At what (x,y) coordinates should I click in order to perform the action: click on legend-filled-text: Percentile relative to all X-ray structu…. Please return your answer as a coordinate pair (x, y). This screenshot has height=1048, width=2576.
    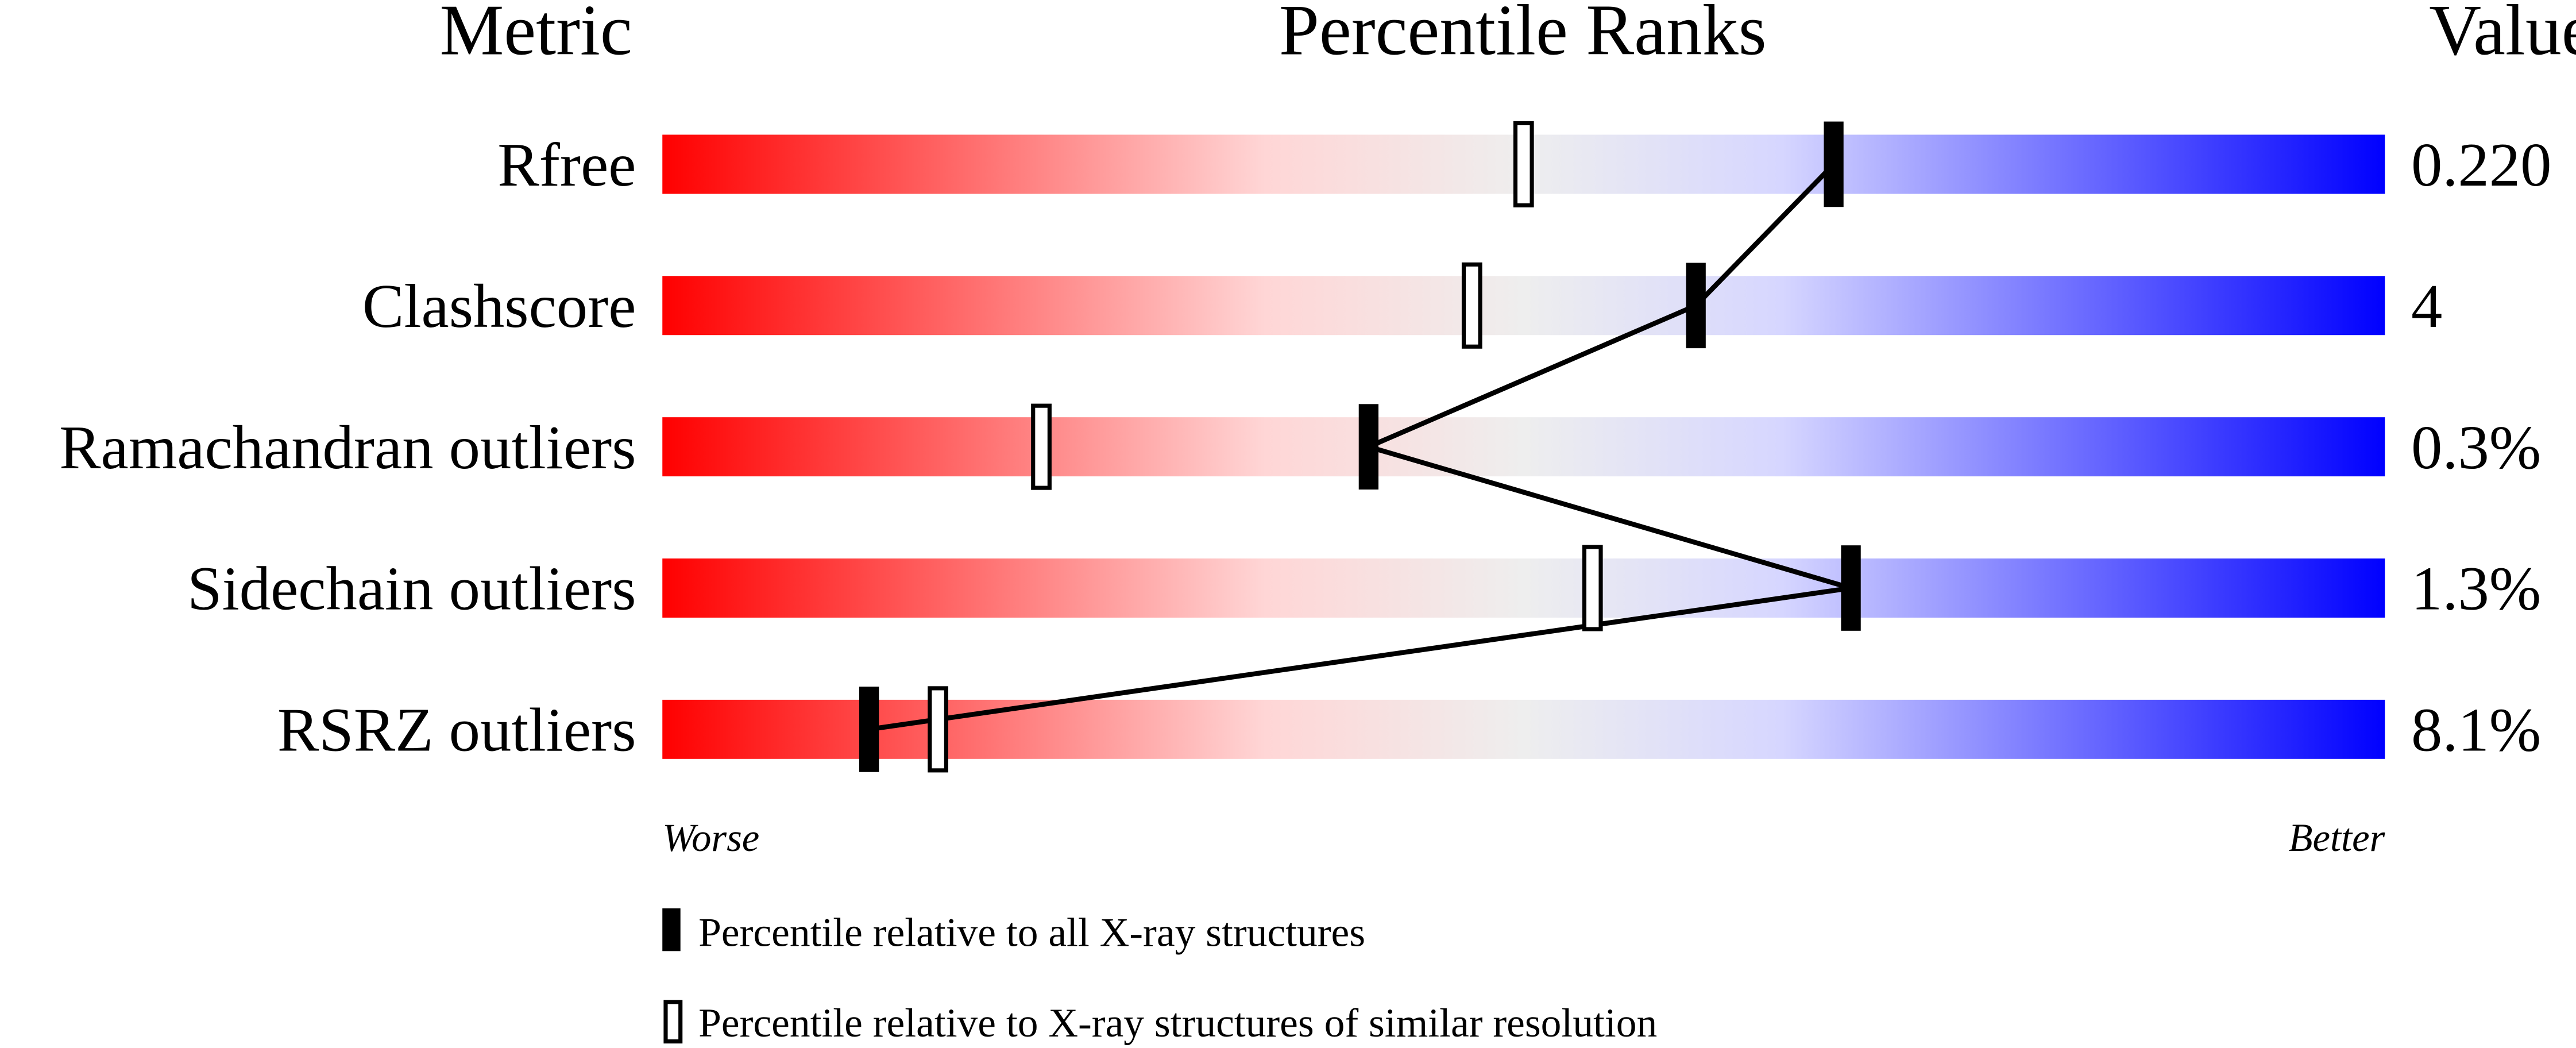
    Looking at the image, I should click on (1031, 932).